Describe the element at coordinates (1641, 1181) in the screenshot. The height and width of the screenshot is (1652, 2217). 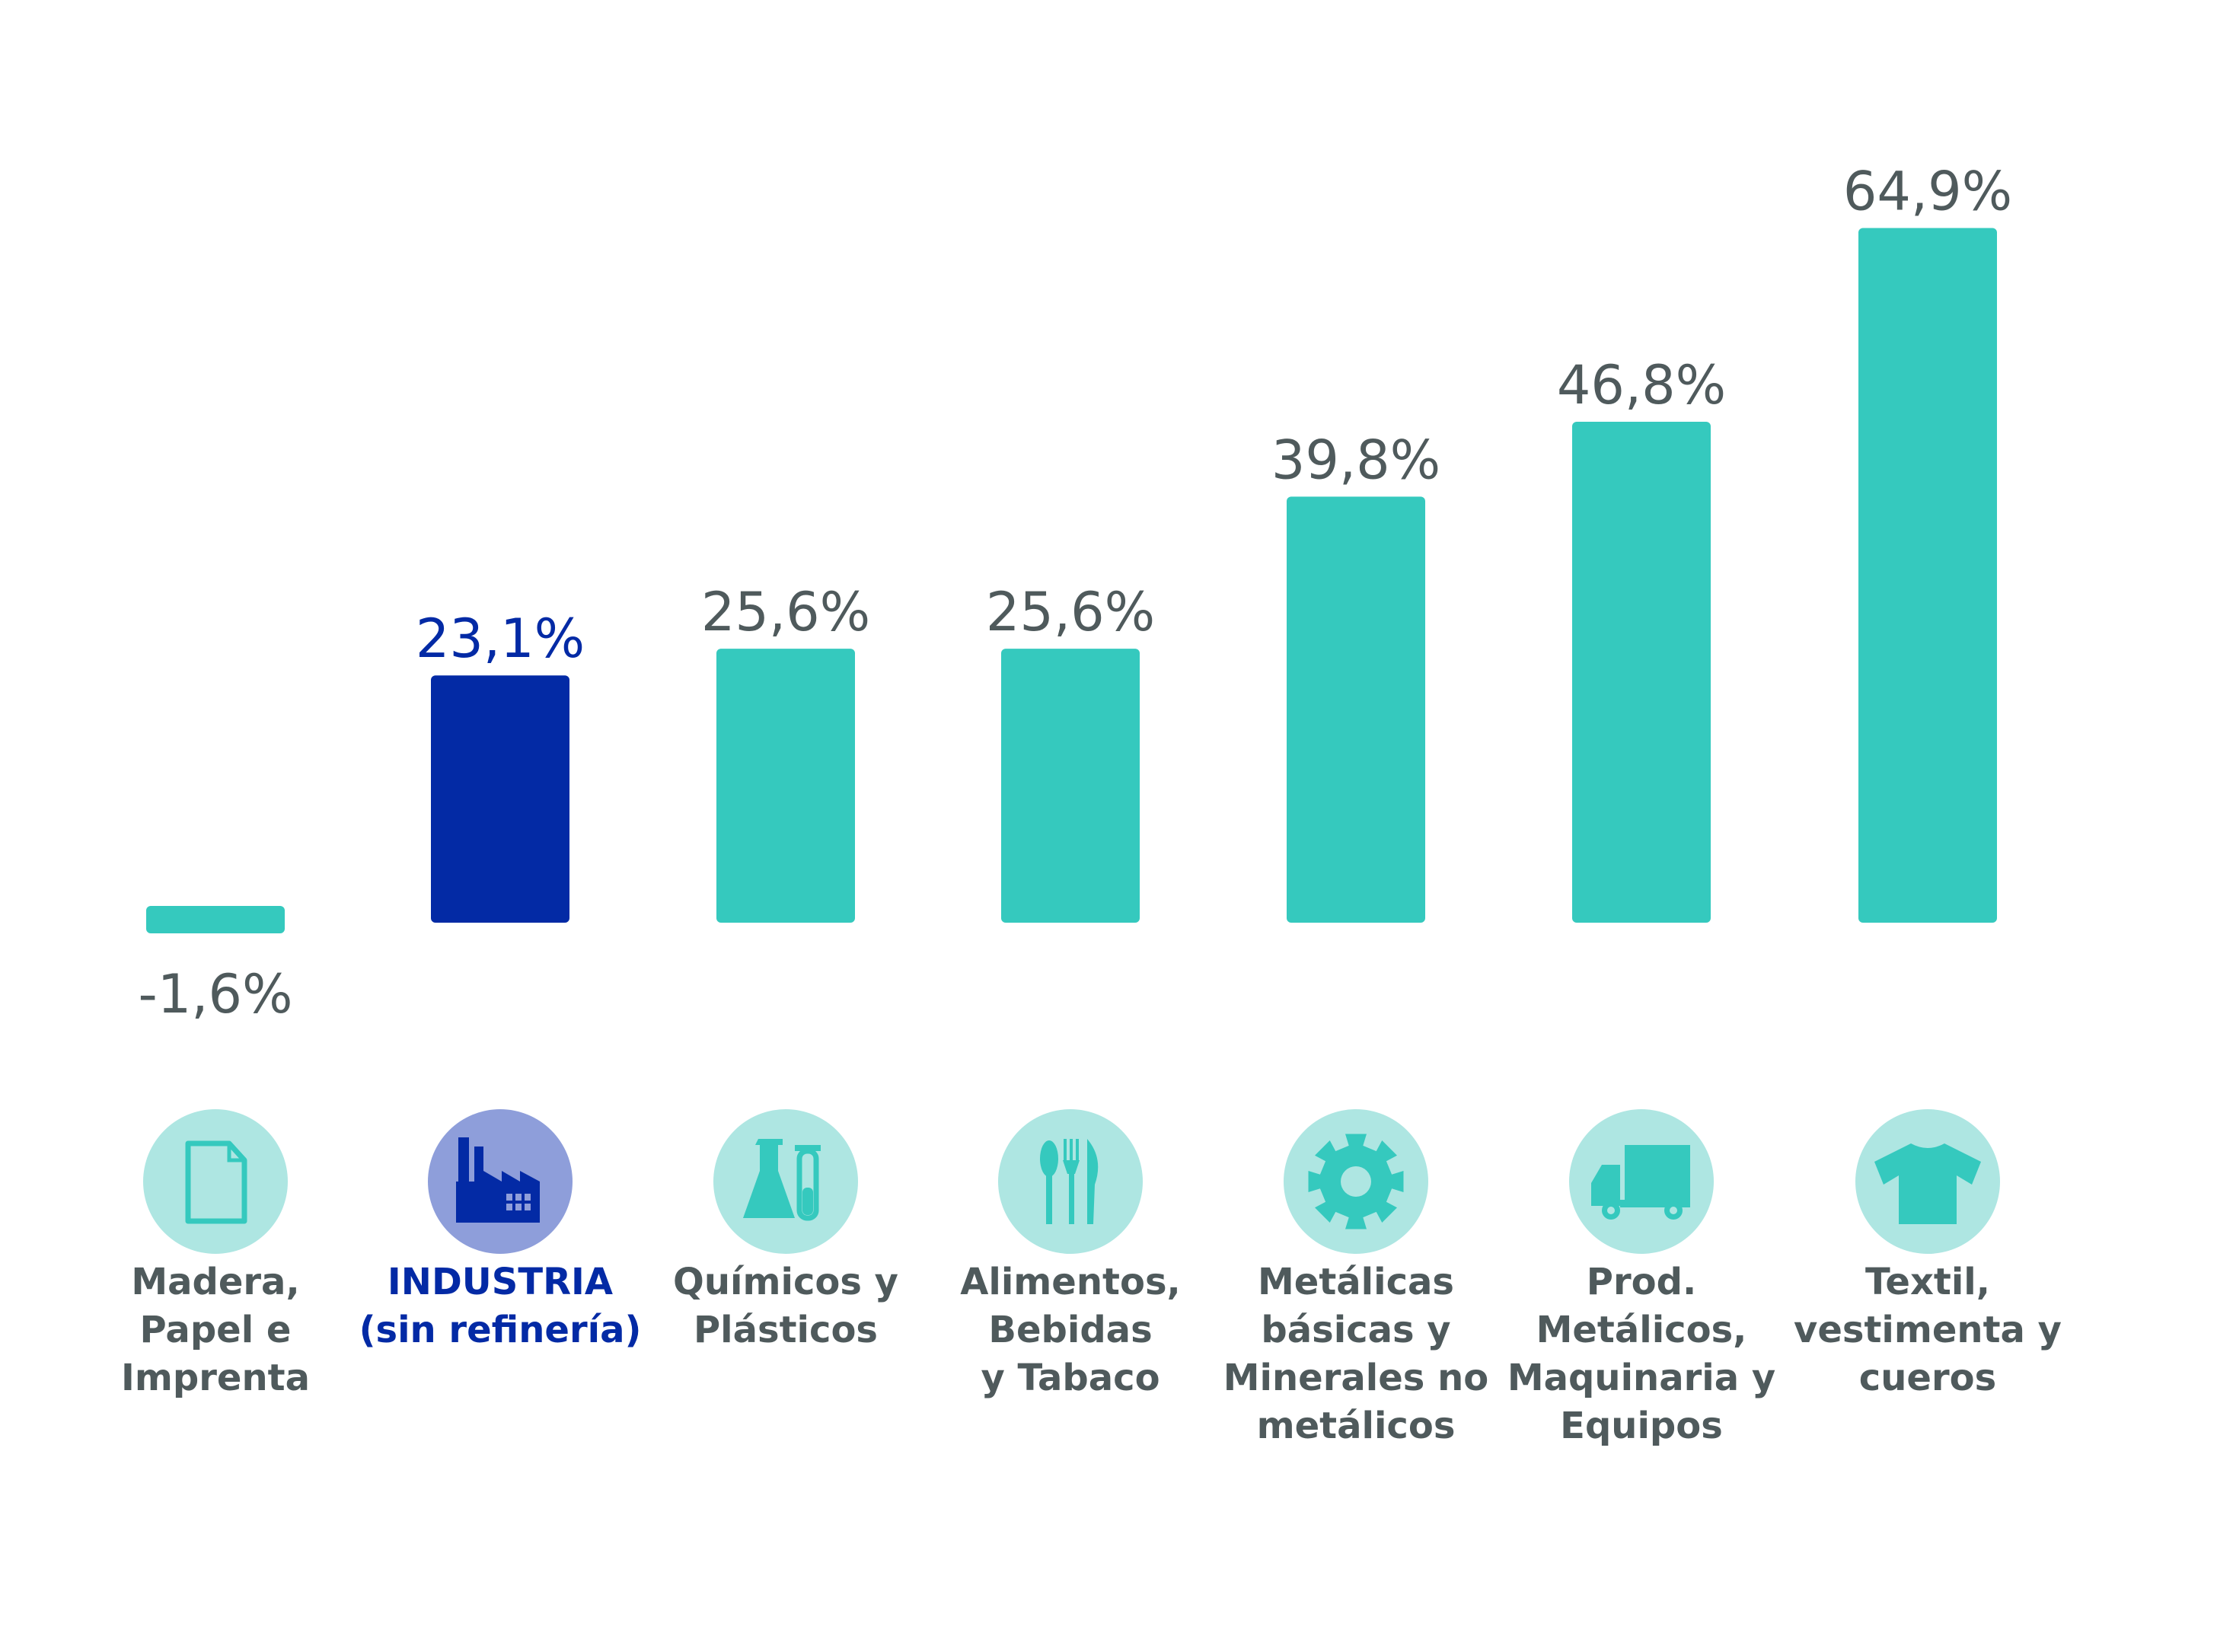
I see `truck-icon` at that location.